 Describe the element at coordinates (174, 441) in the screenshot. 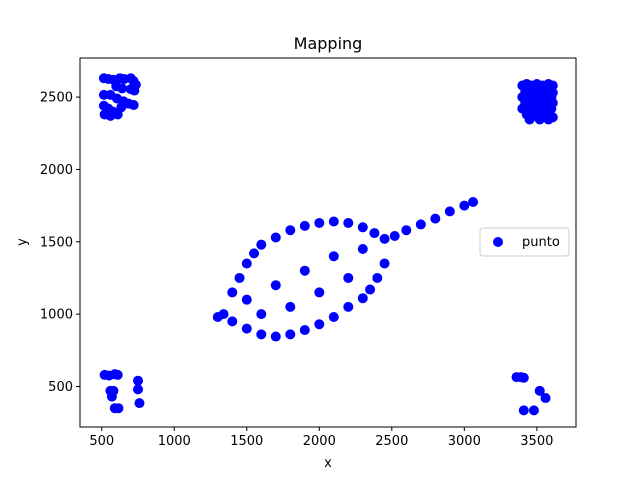

I see `x-tick-label: 1000` at that location.